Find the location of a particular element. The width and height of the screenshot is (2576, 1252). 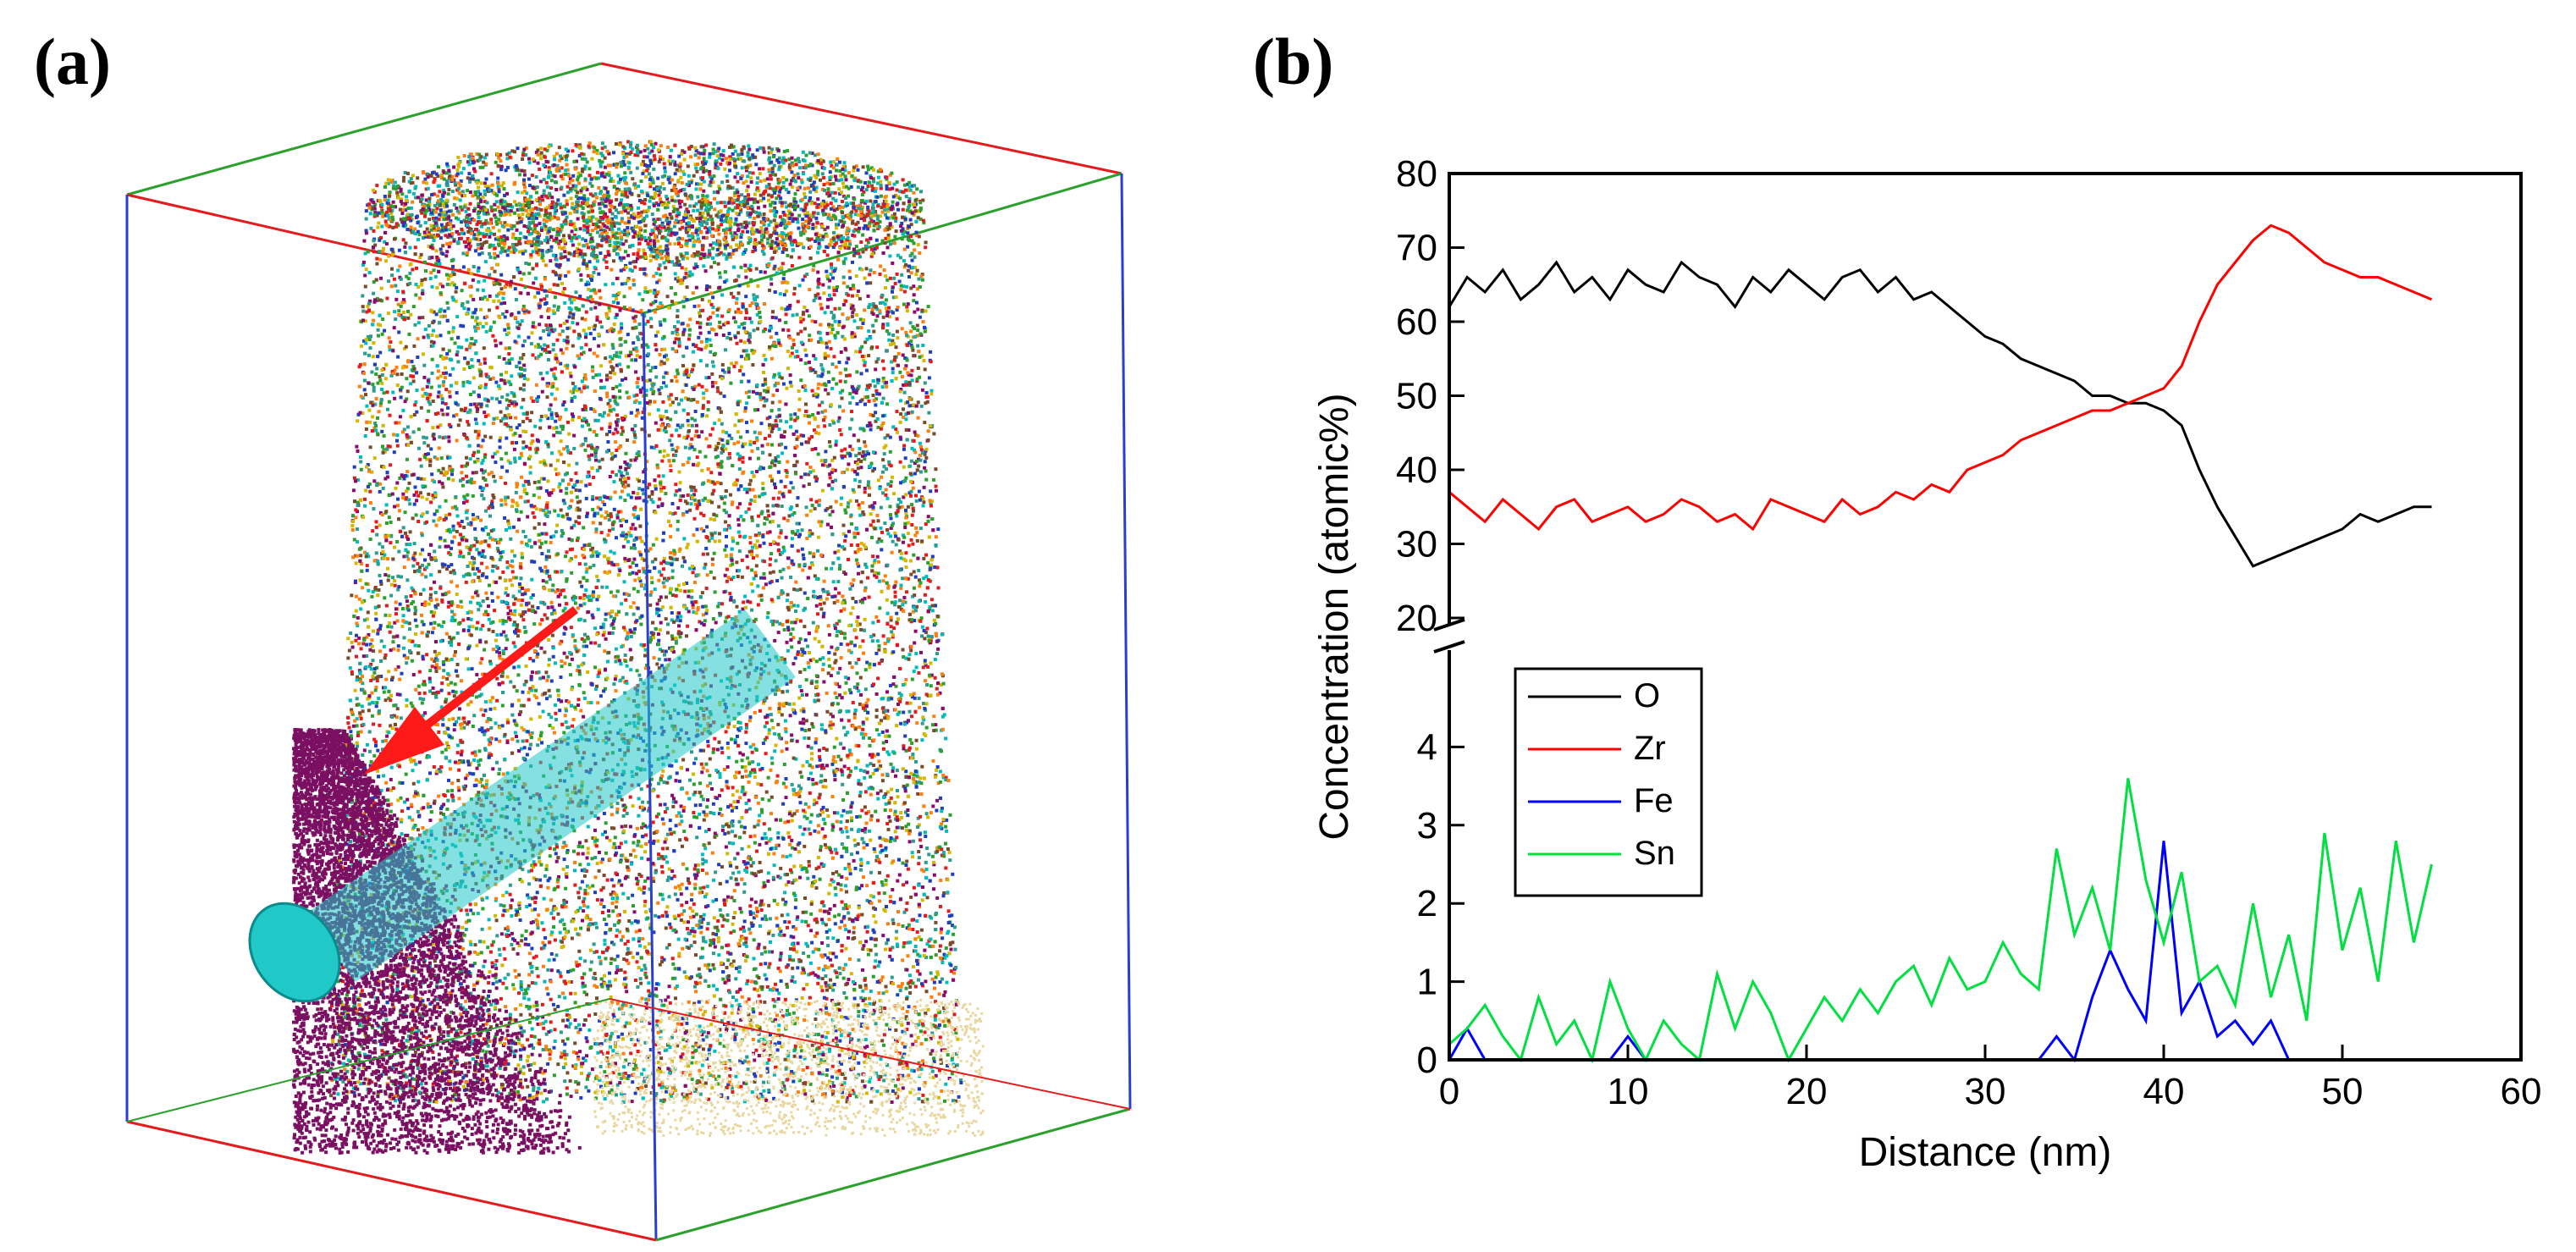

y-tick-label: 50 is located at coordinates (1417, 396).